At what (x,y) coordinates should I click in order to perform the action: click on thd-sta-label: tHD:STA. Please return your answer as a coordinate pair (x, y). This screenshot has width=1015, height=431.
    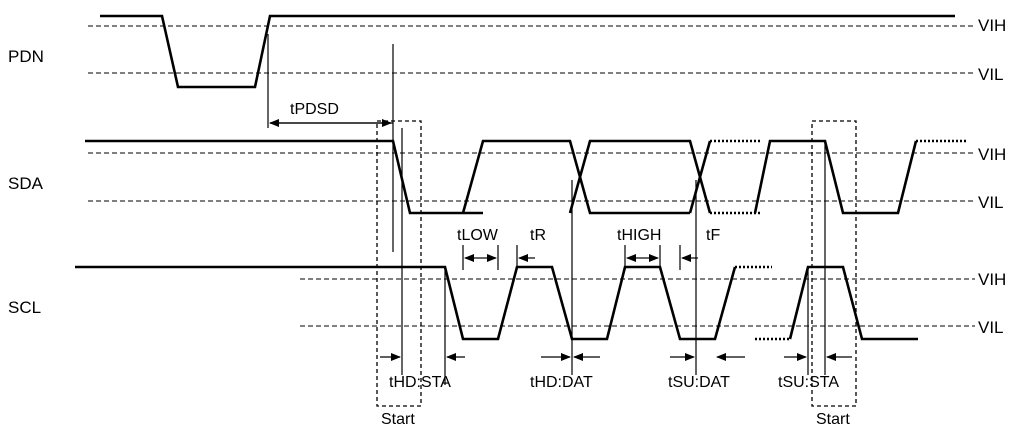
    Looking at the image, I should click on (420, 382).